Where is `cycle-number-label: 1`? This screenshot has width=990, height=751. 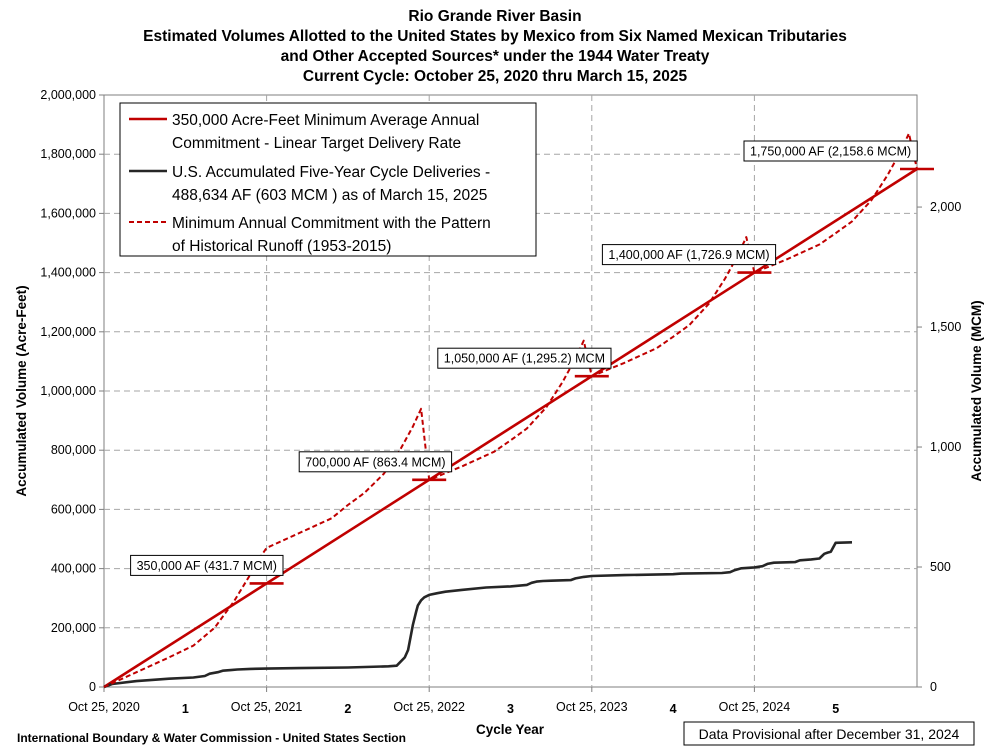 cycle-number-label: 1 is located at coordinates (185, 709).